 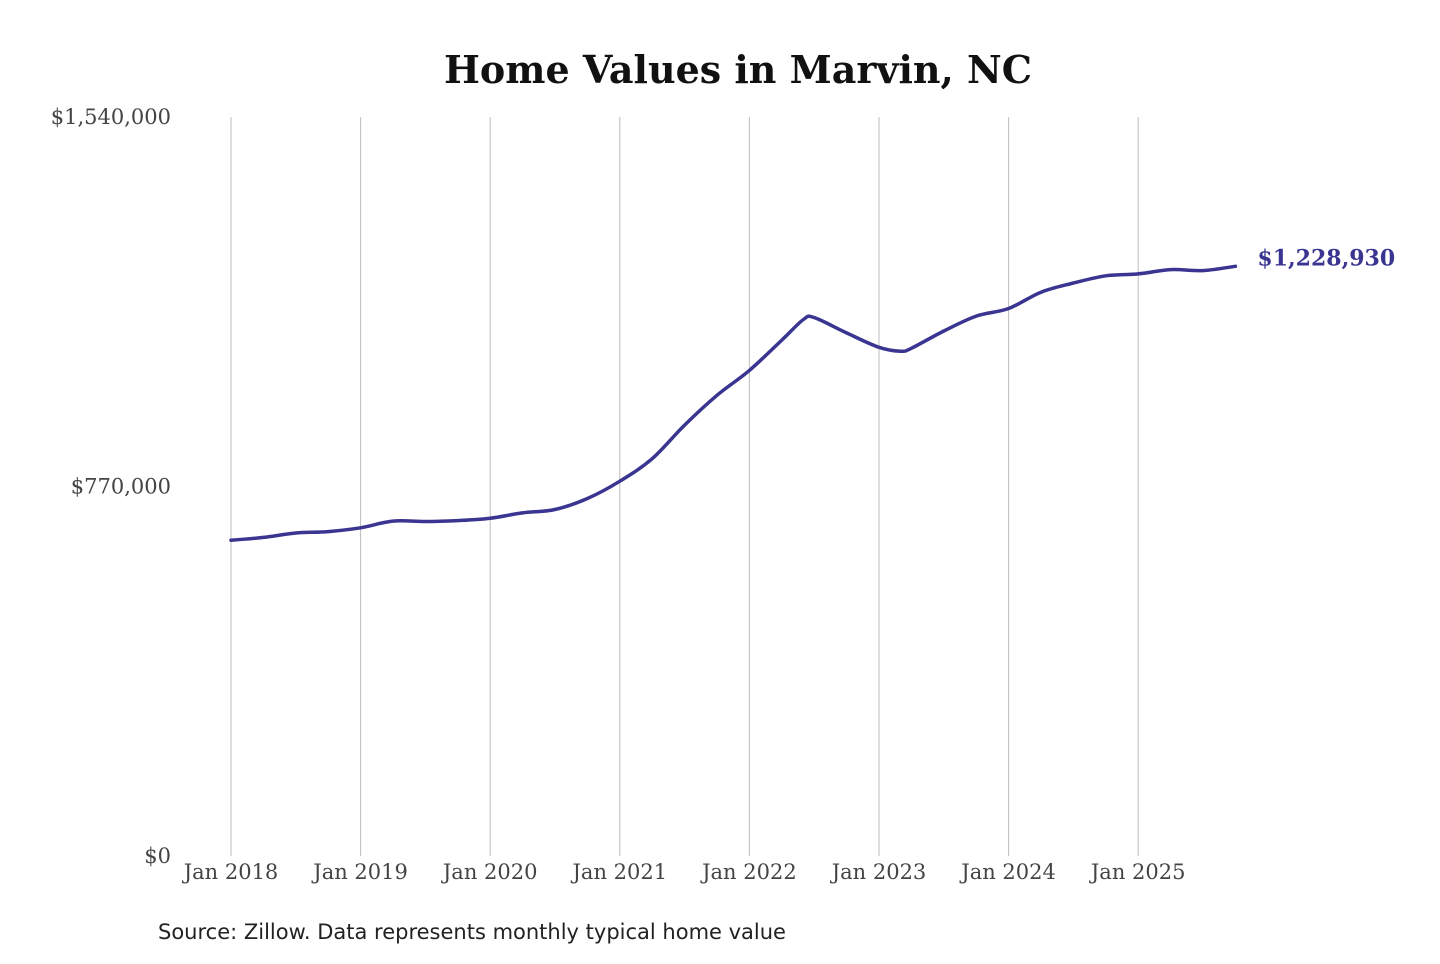 What do you see at coordinates (738, 69) in the screenshot?
I see `chart-title: Home Values in Marvin, NC` at bounding box center [738, 69].